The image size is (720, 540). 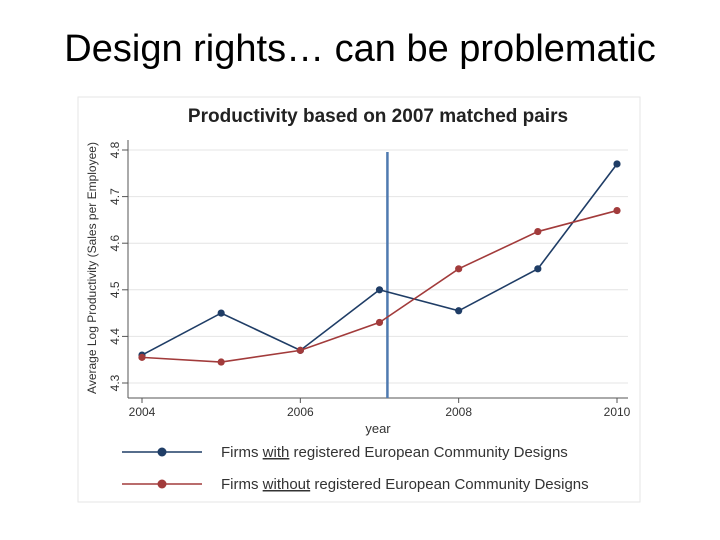 I want to click on slide-title: Design rights… can be problematic, so click(x=360, y=49).